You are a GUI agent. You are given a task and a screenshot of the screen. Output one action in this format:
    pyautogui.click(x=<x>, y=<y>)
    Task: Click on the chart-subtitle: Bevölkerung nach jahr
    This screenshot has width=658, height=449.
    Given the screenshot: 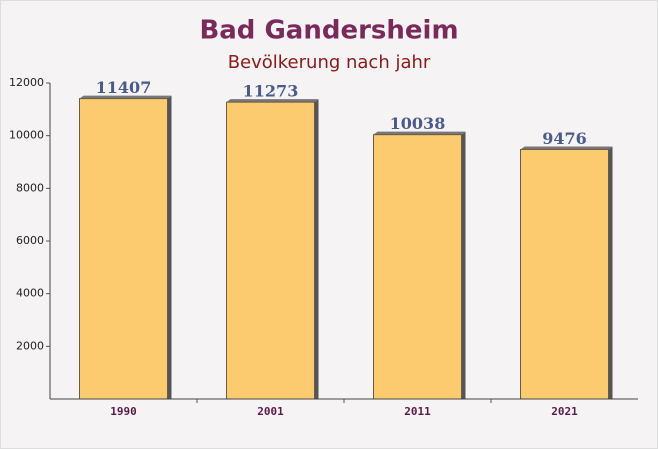 What is the action you would take?
    pyautogui.click(x=329, y=62)
    